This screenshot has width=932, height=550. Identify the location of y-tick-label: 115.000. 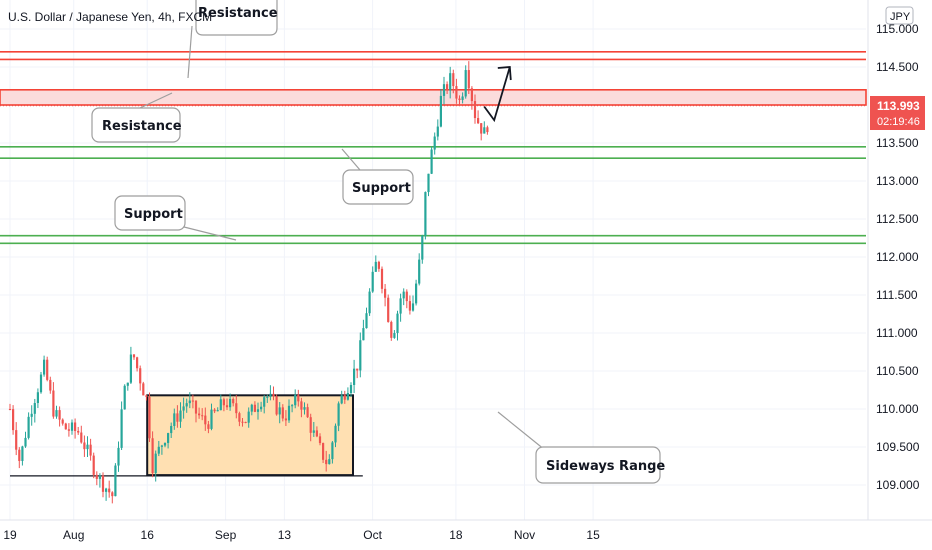
(897, 29).